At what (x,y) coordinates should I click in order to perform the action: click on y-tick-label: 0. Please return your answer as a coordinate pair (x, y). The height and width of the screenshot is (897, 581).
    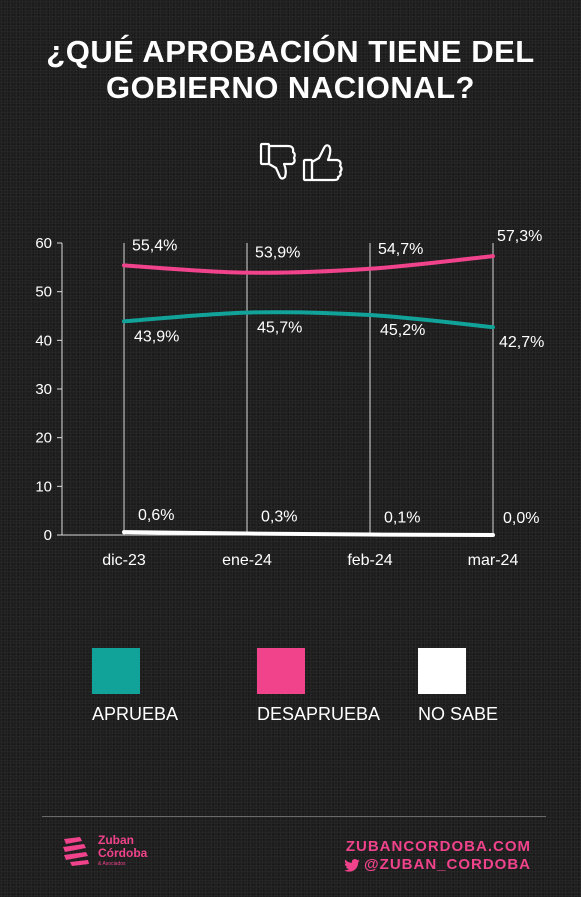
    Looking at the image, I should click on (48, 535).